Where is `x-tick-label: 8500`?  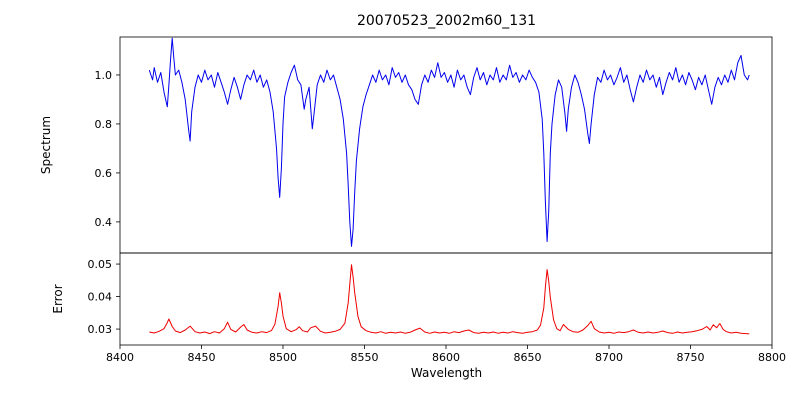
x-tick-label: 8500 is located at coordinates (283, 357).